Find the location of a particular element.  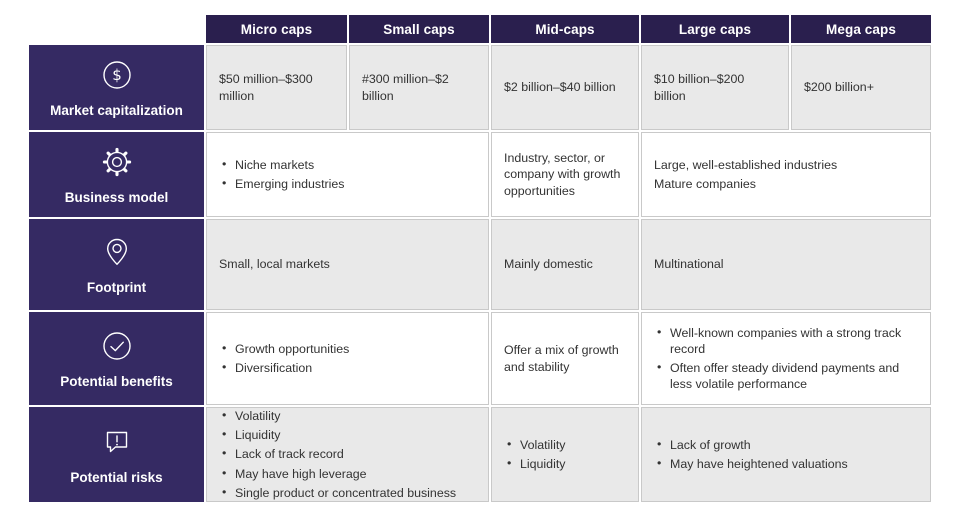

row-label-text: Potential benefits is located at coordinates (116, 381).